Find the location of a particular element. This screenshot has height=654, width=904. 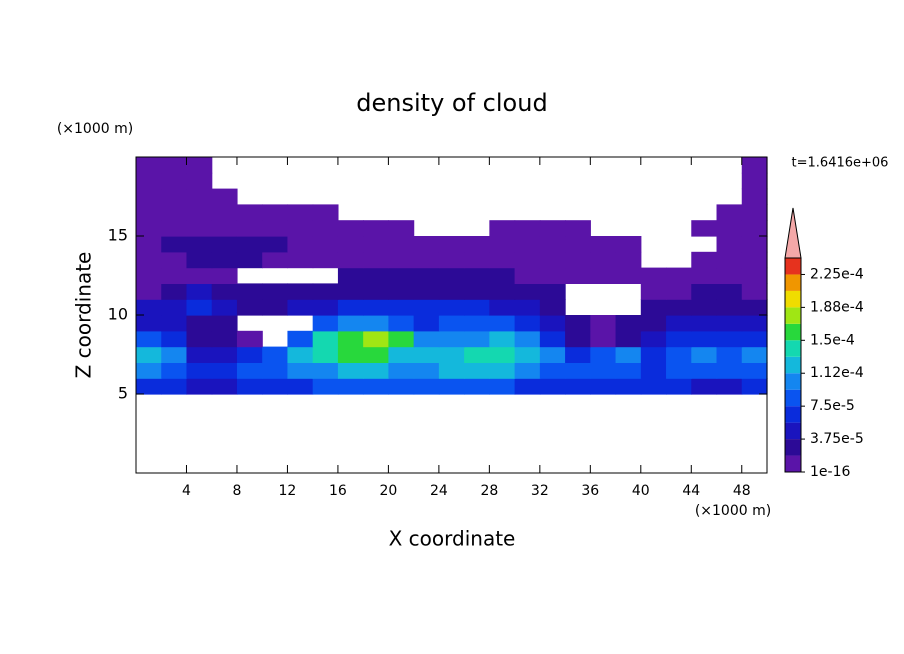

x-tick-label: 48 is located at coordinates (742, 491).